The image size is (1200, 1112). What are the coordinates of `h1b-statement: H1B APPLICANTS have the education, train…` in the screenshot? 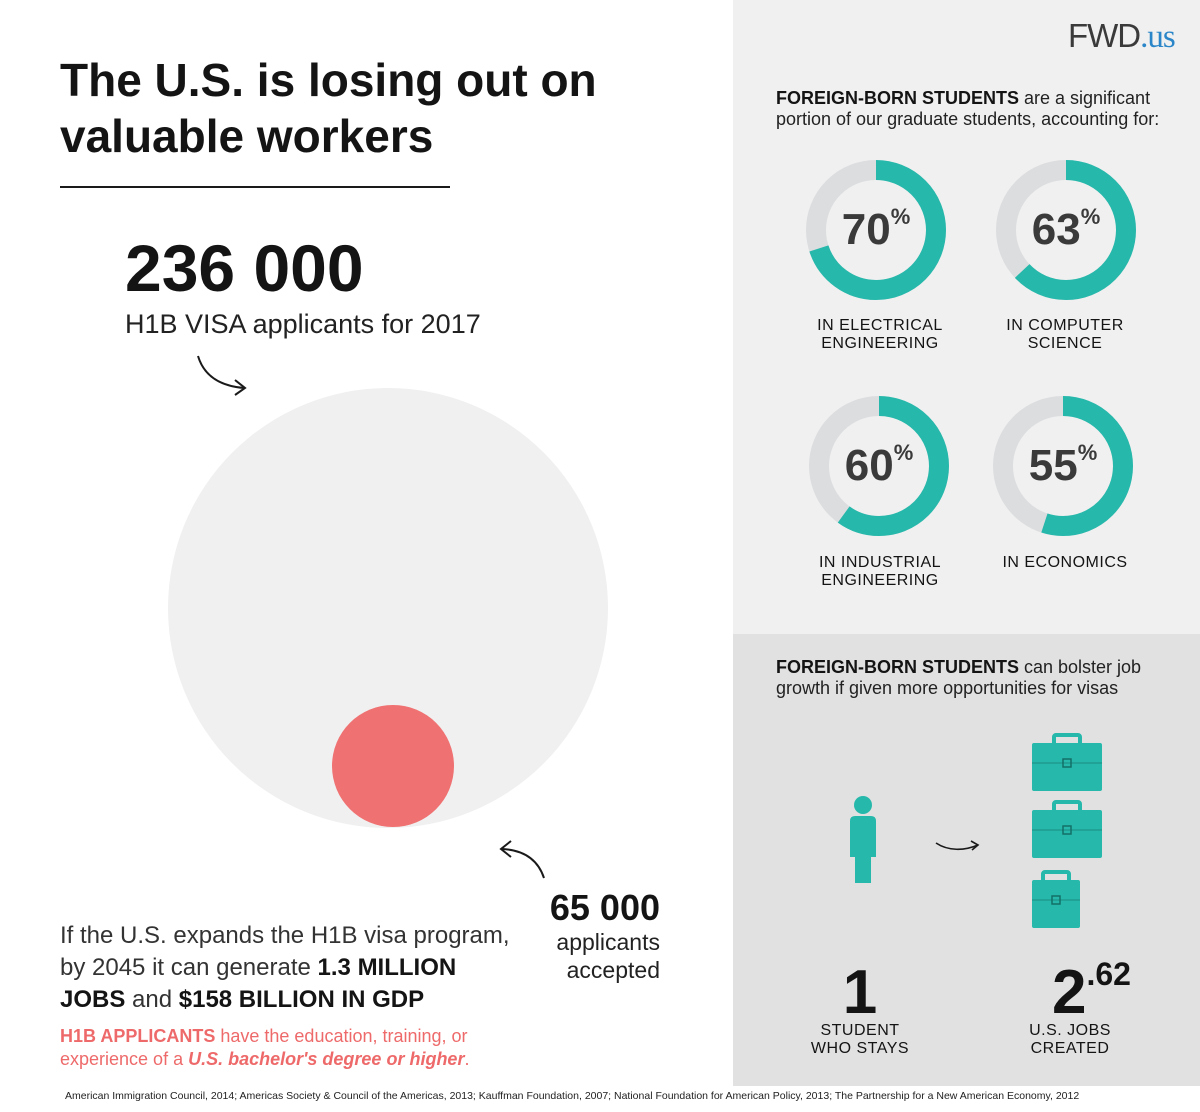 It's located at (280, 1048).